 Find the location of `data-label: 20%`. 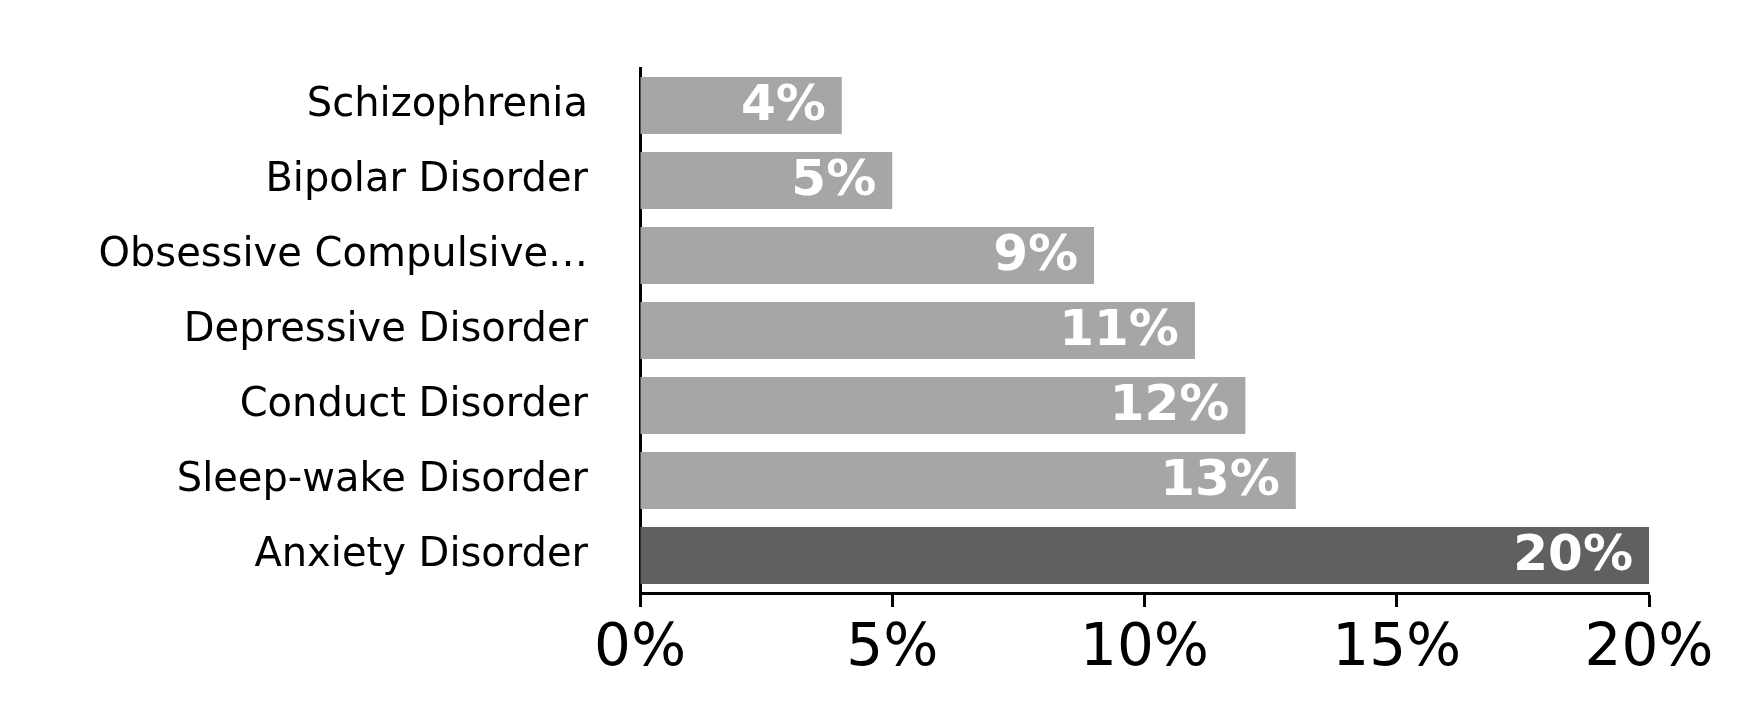

data-label: 20% is located at coordinates (1573, 553).